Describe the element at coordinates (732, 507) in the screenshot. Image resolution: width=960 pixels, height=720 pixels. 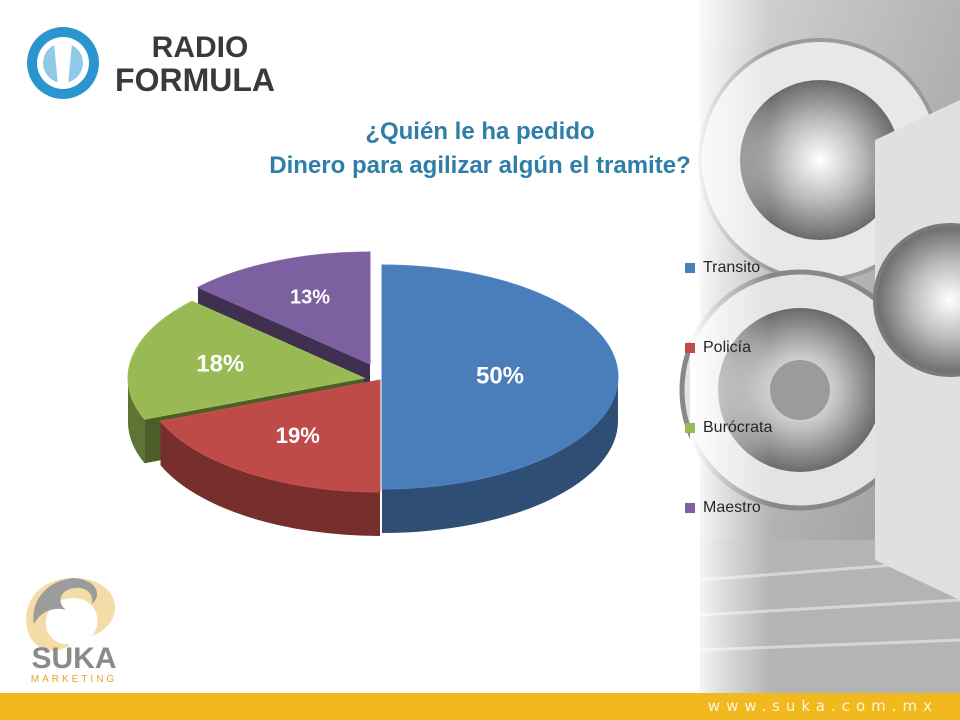
I see `legend-label: Maestro` at that location.